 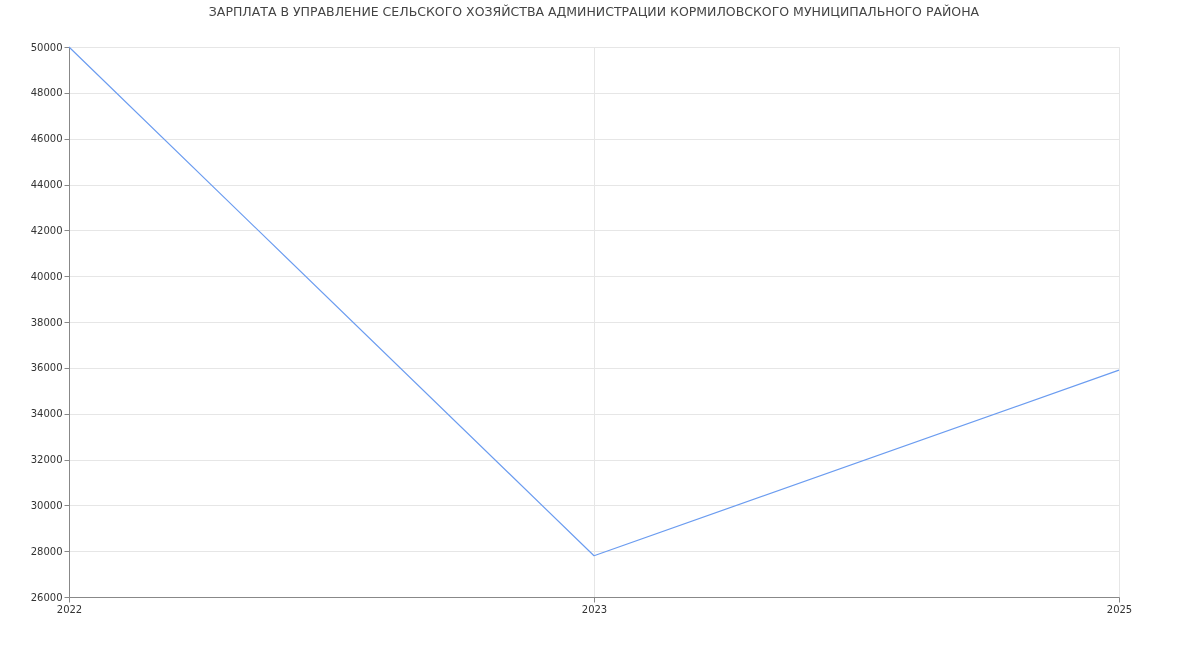 I want to click on y-tick-label: 50000, so click(x=46, y=47).